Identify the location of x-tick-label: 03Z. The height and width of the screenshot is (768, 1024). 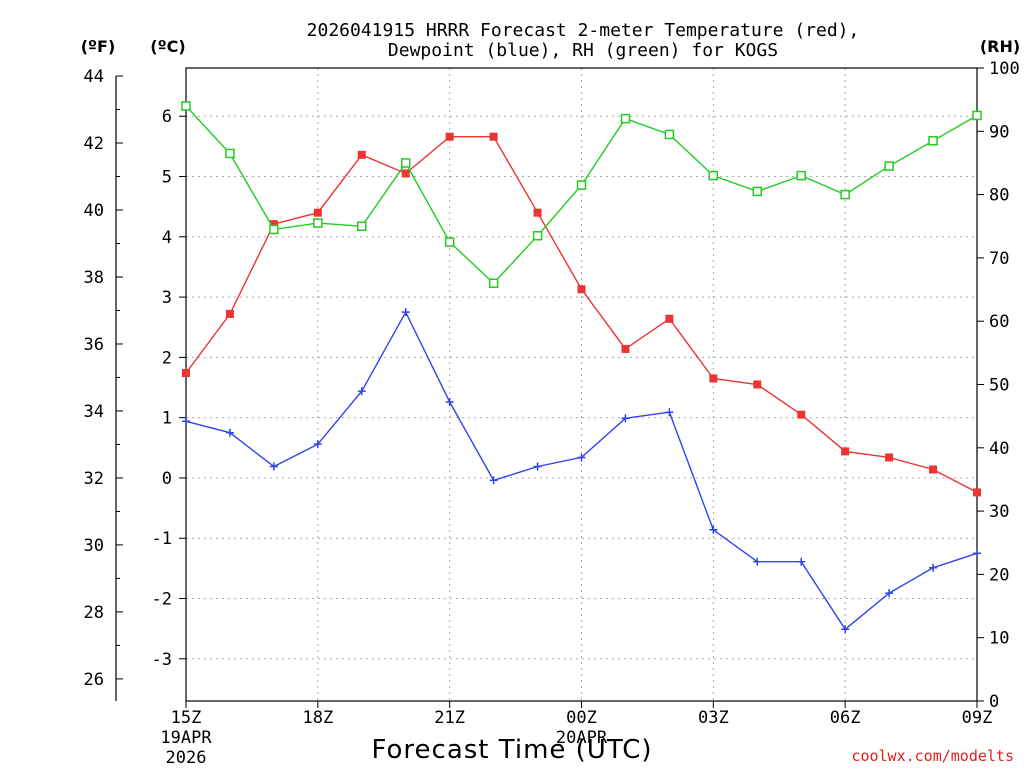
(713, 718).